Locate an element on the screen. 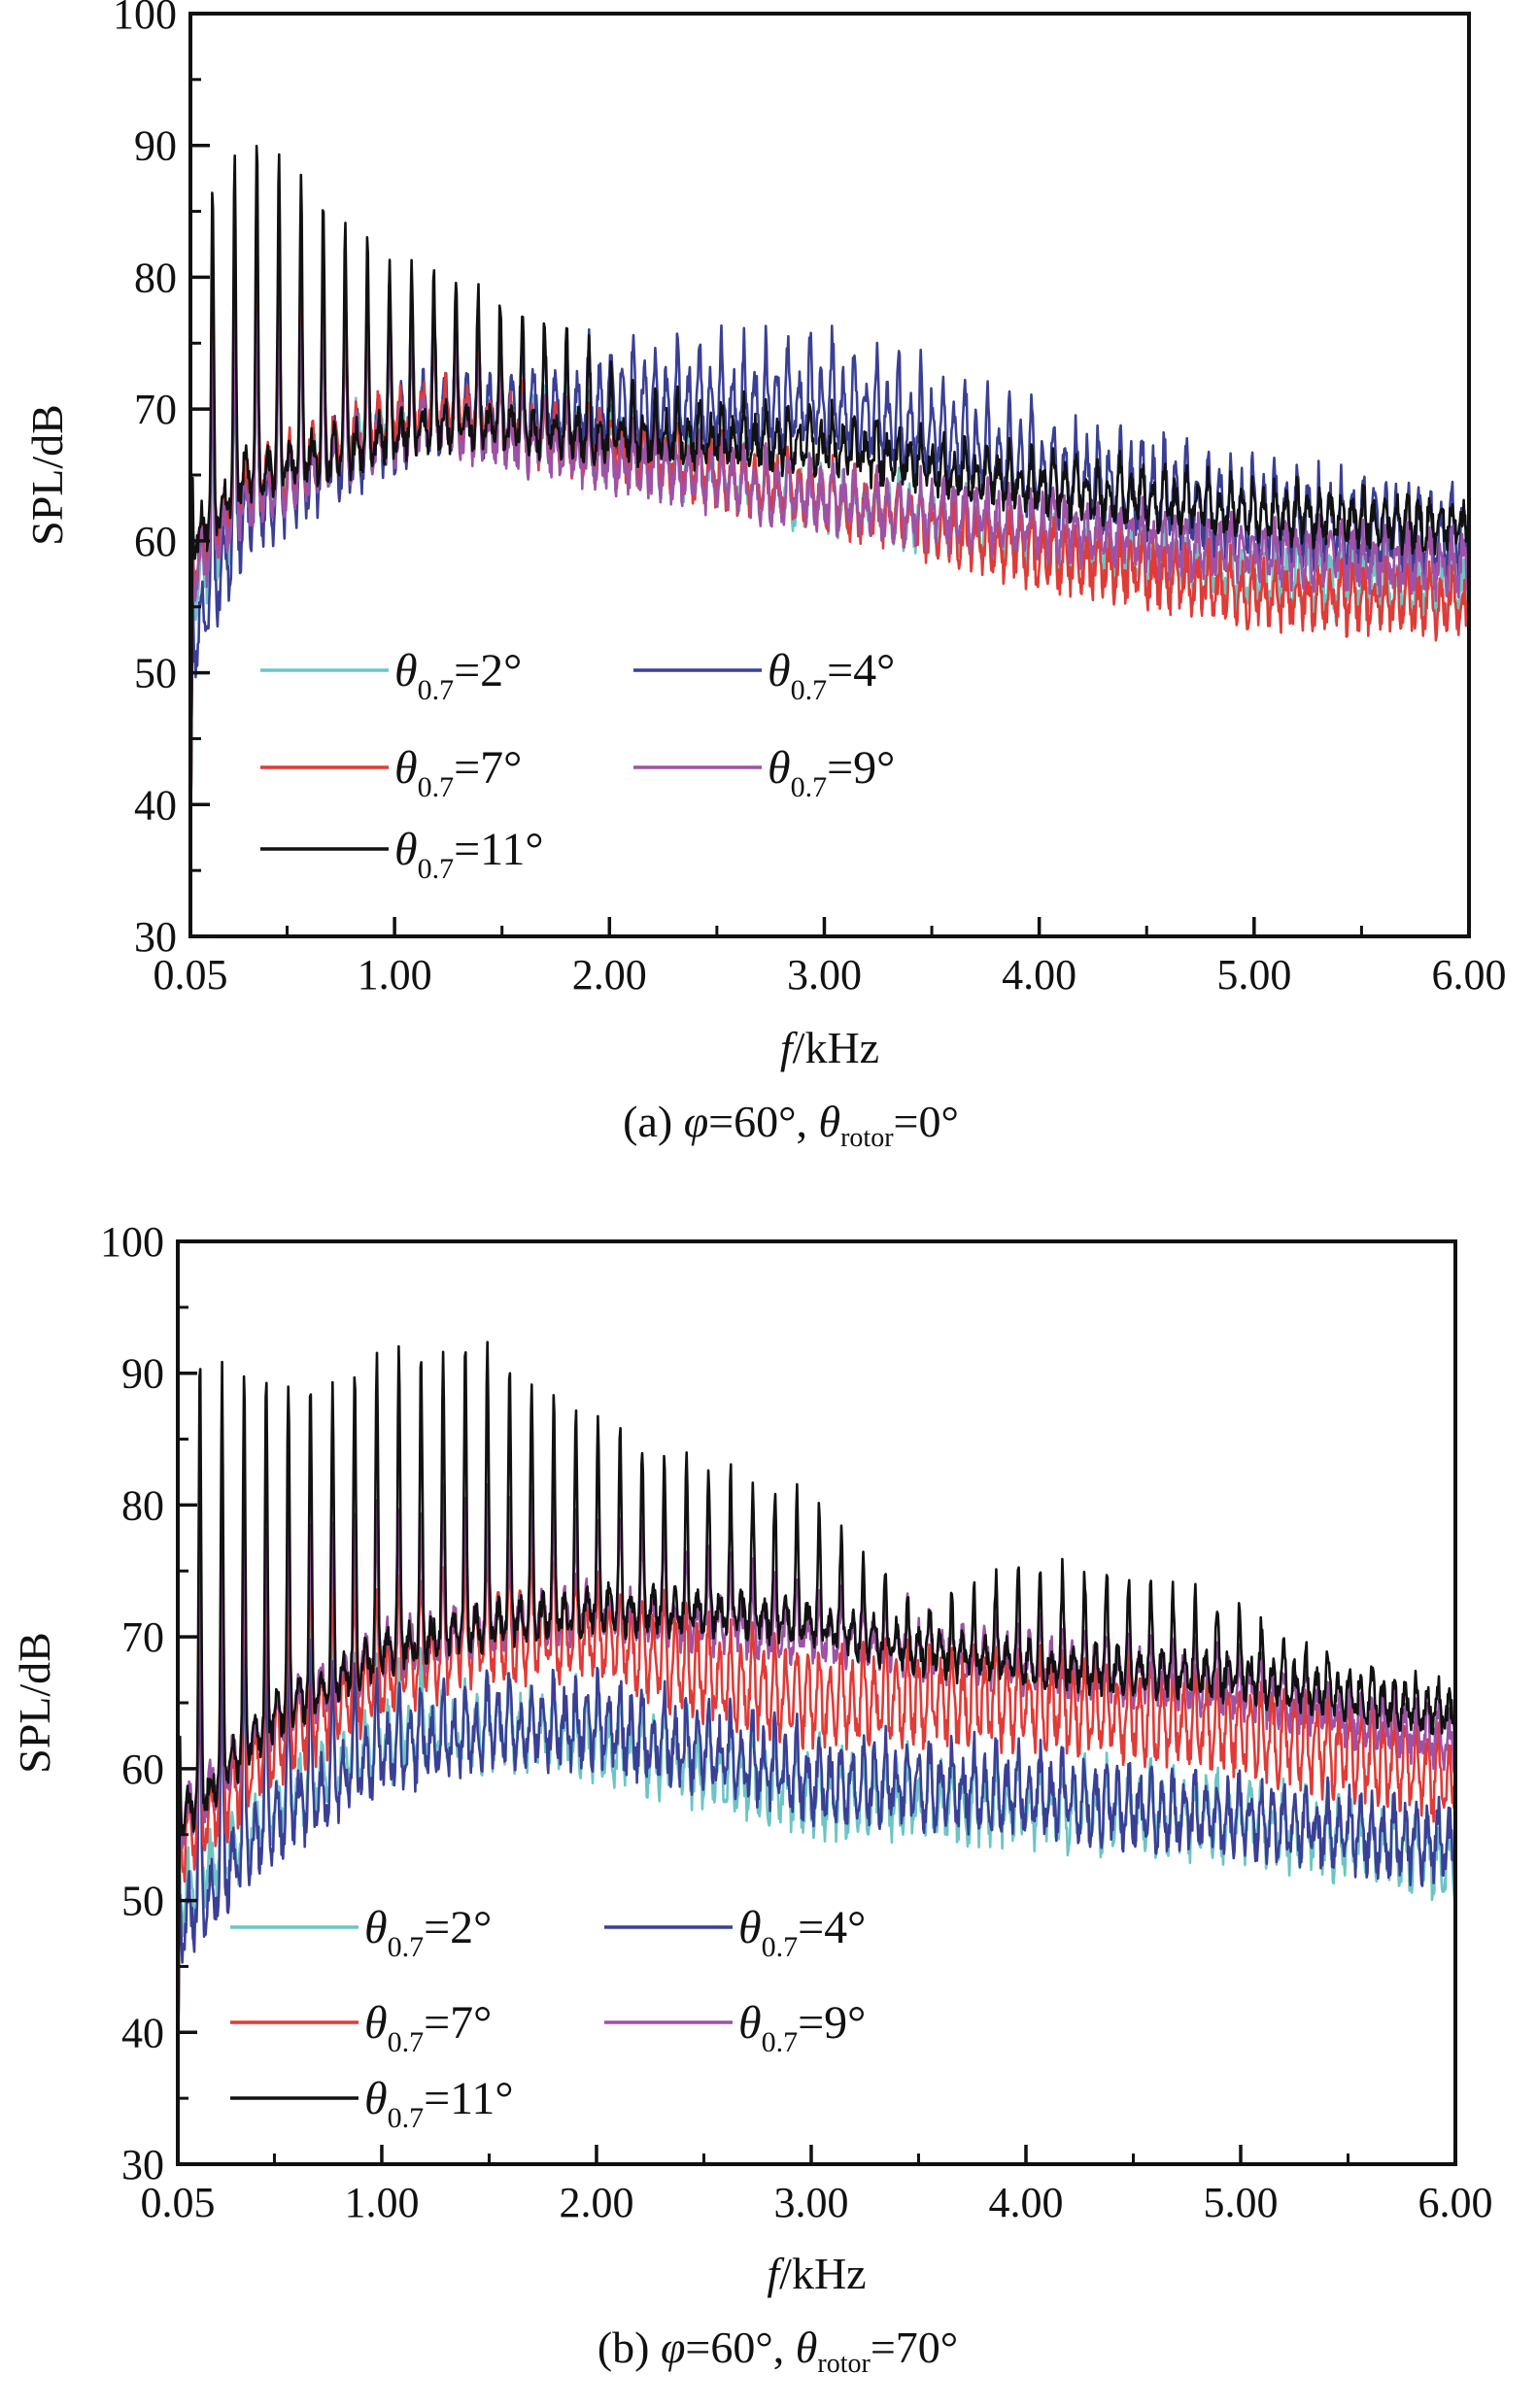 The height and width of the screenshot is (2408, 1537). panel-caption: (a) φ=60°, θrotor=0° is located at coordinates (791, 1125).